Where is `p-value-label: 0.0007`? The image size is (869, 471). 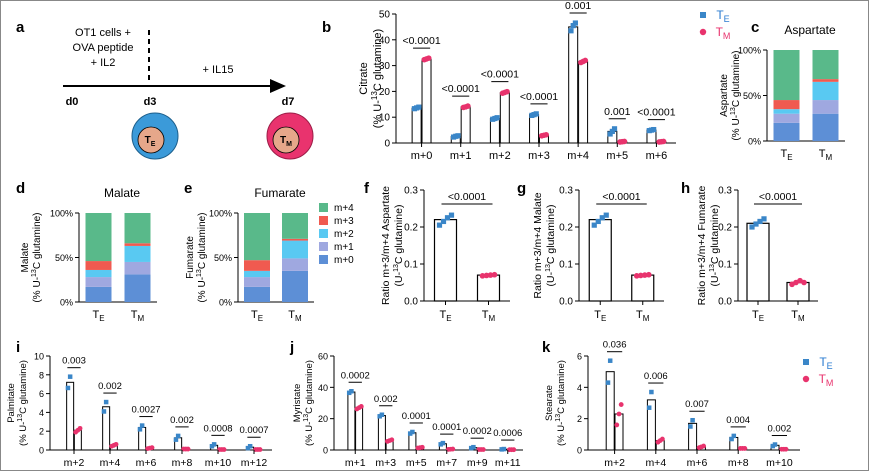 p-value-label: 0.0007 is located at coordinates (253, 430).